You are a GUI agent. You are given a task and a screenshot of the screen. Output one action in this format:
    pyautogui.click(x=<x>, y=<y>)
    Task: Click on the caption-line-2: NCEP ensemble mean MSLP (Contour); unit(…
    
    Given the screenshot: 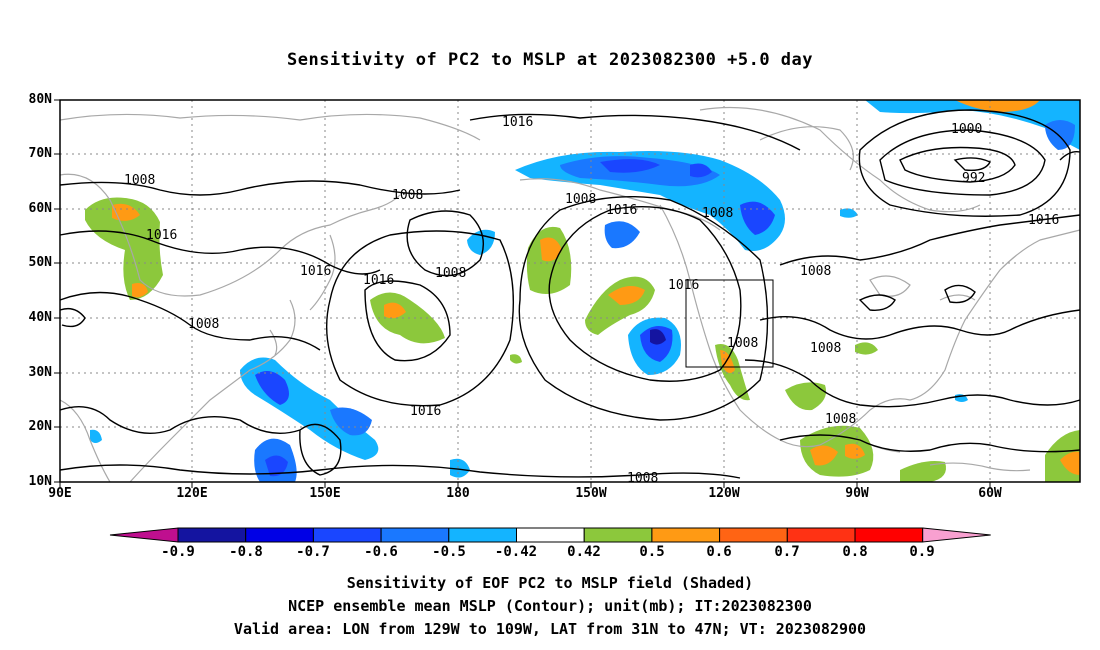 What is the action you would take?
    pyautogui.click(x=550, y=606)
    